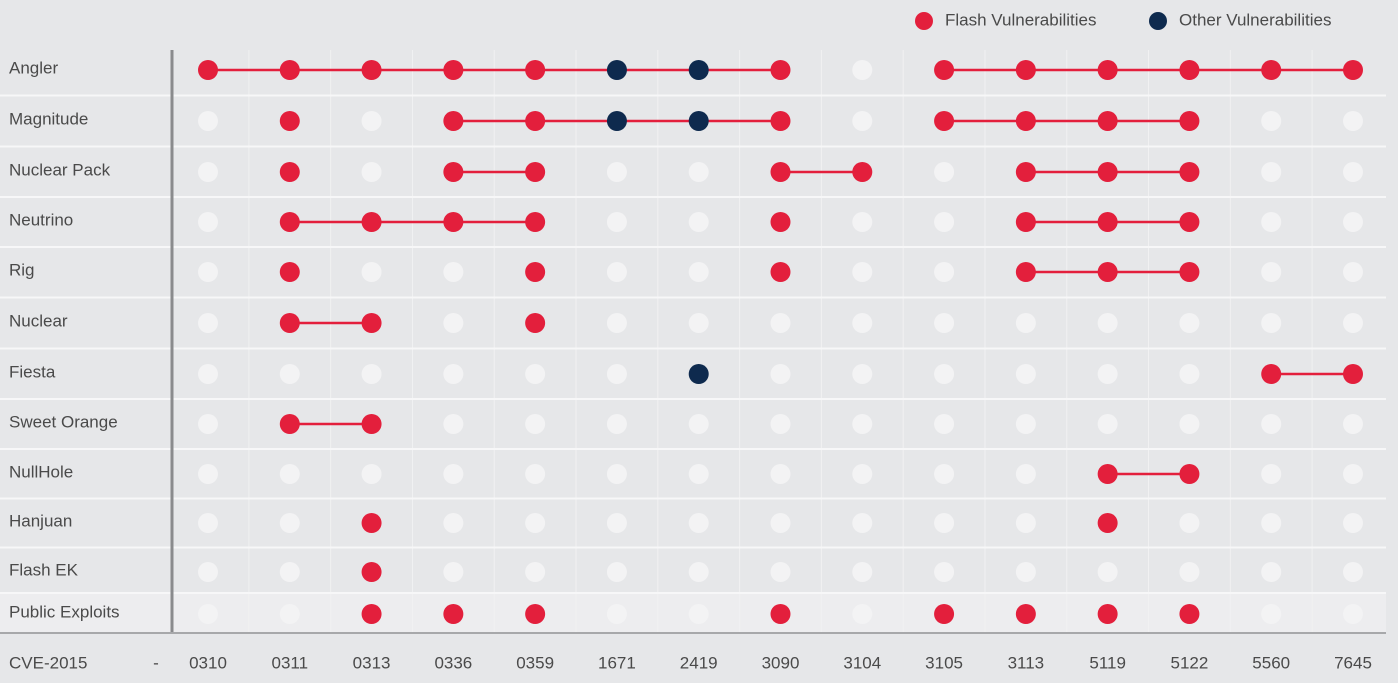 This screenshot has width=1398, height=683. I want to click on x-tick-label: 5560, so click(1271, 662).